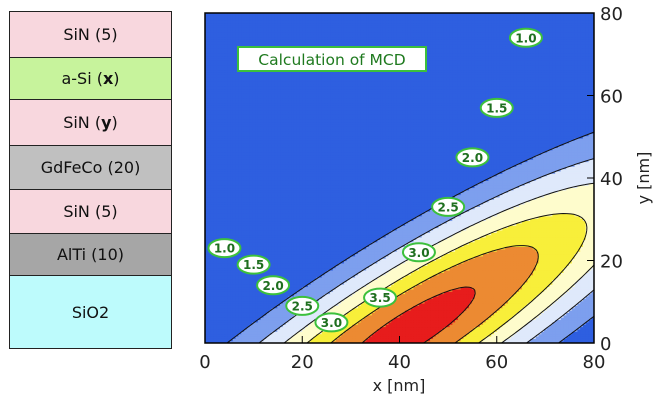  I want to click on layer-label: SiO2, so click(90, 312).